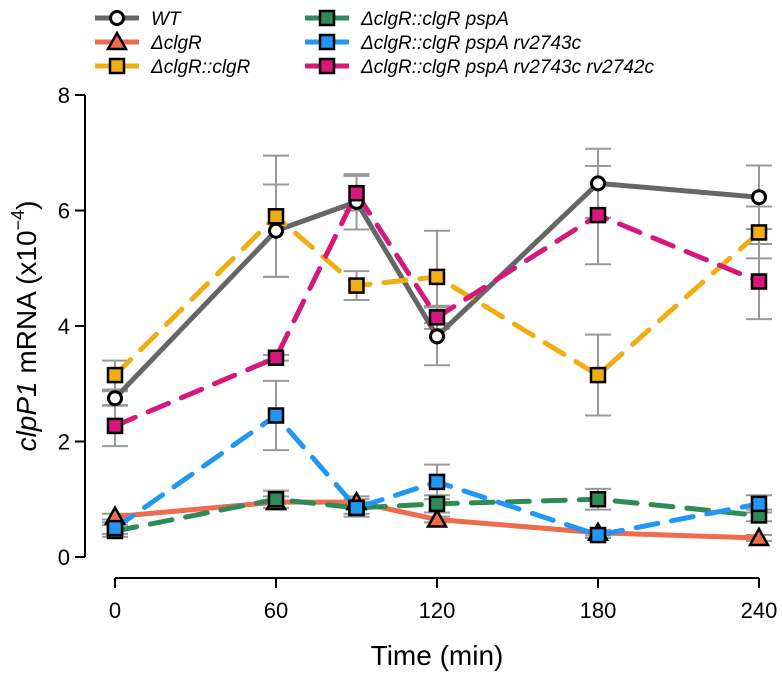 The height and width of the screenshot is (679, 782). What do you see at coordinates (437, 610) in the screenshot?
I see `x-tick-label: 120` at bounding box center [437, 610].